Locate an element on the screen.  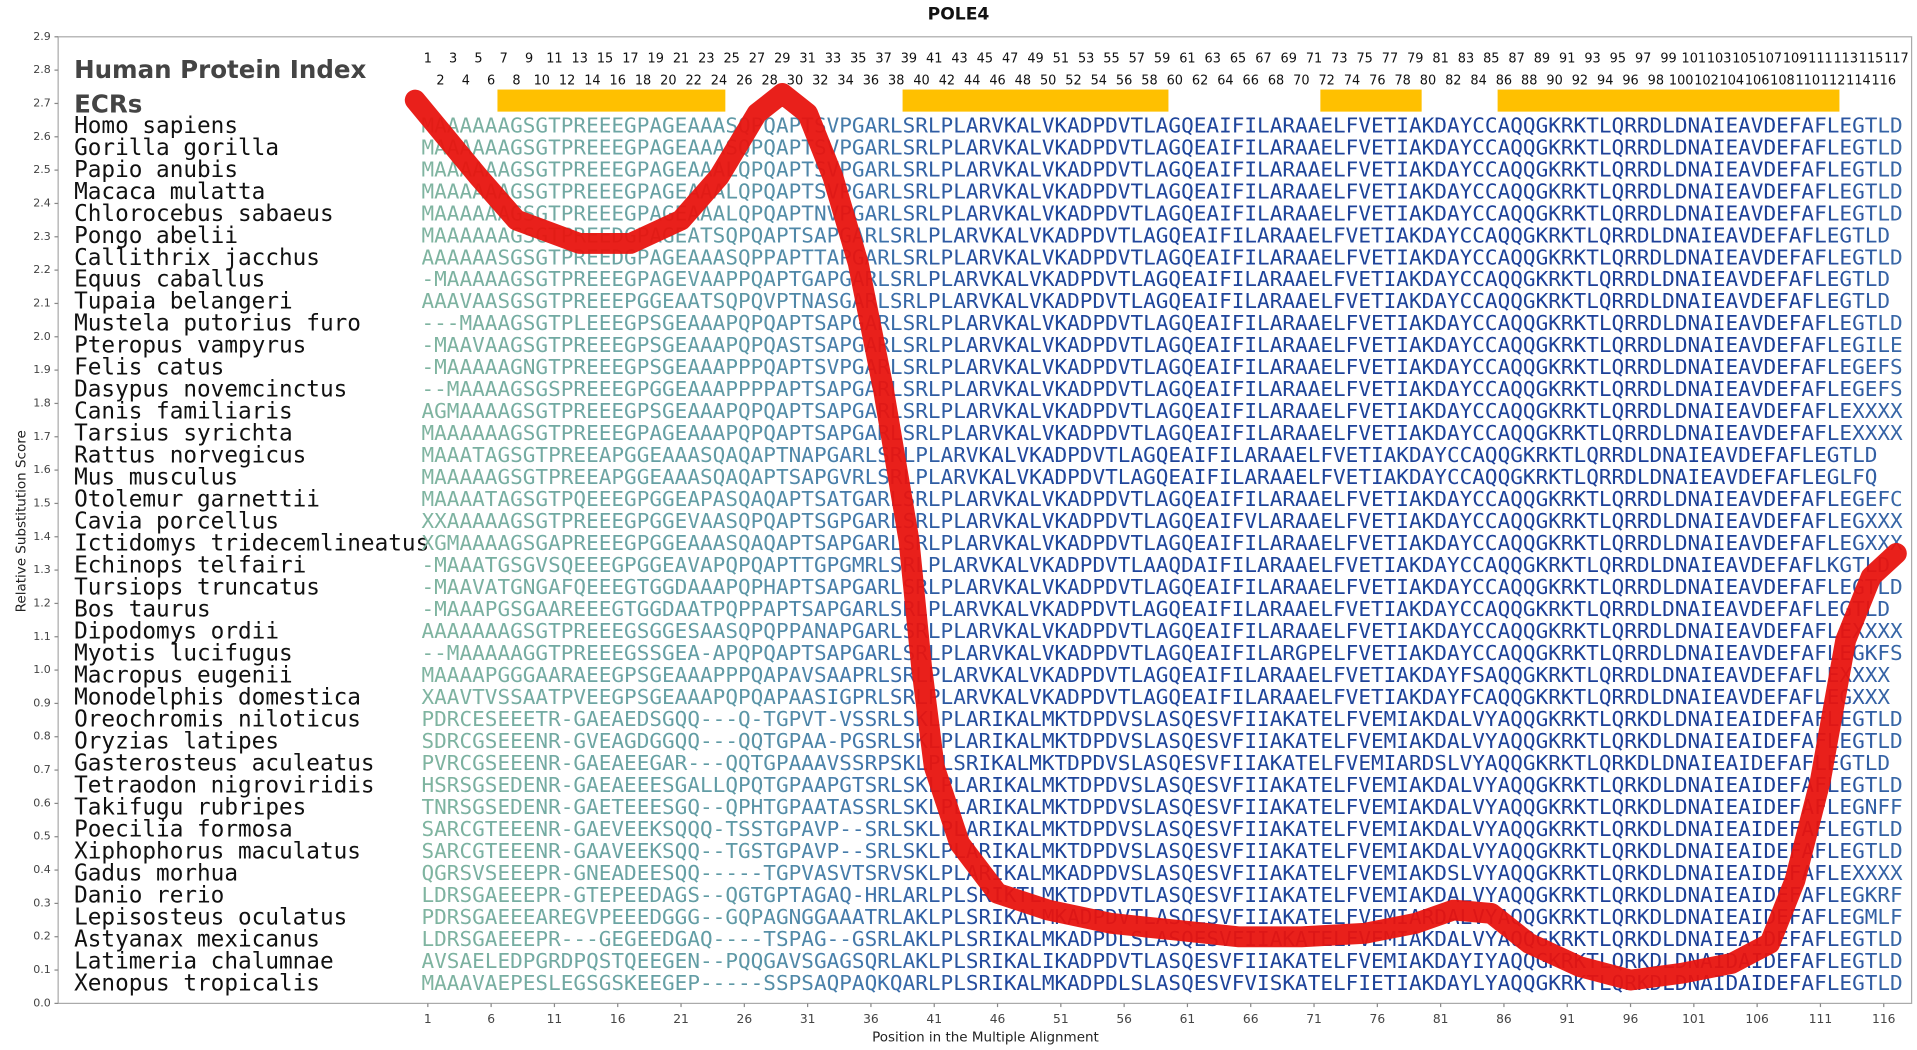
x-tick-label: 91 is located at coordinates (1567, 1019).